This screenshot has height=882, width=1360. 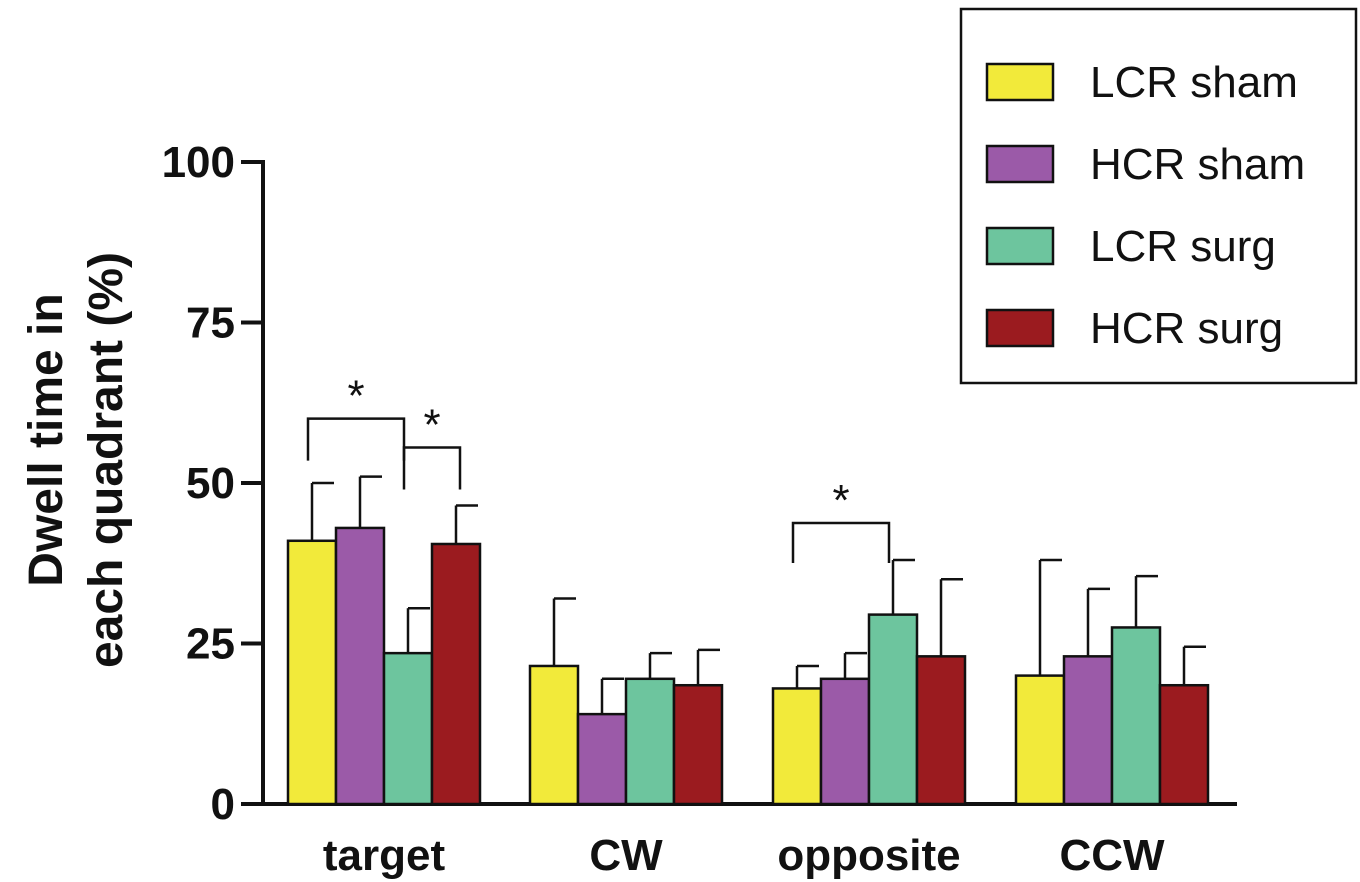 What do you see at coordinates (1186, 328) in the screenshot?
I see `legend-label-hcr-surg: HCR surg` at bounding box center [1186, 328].